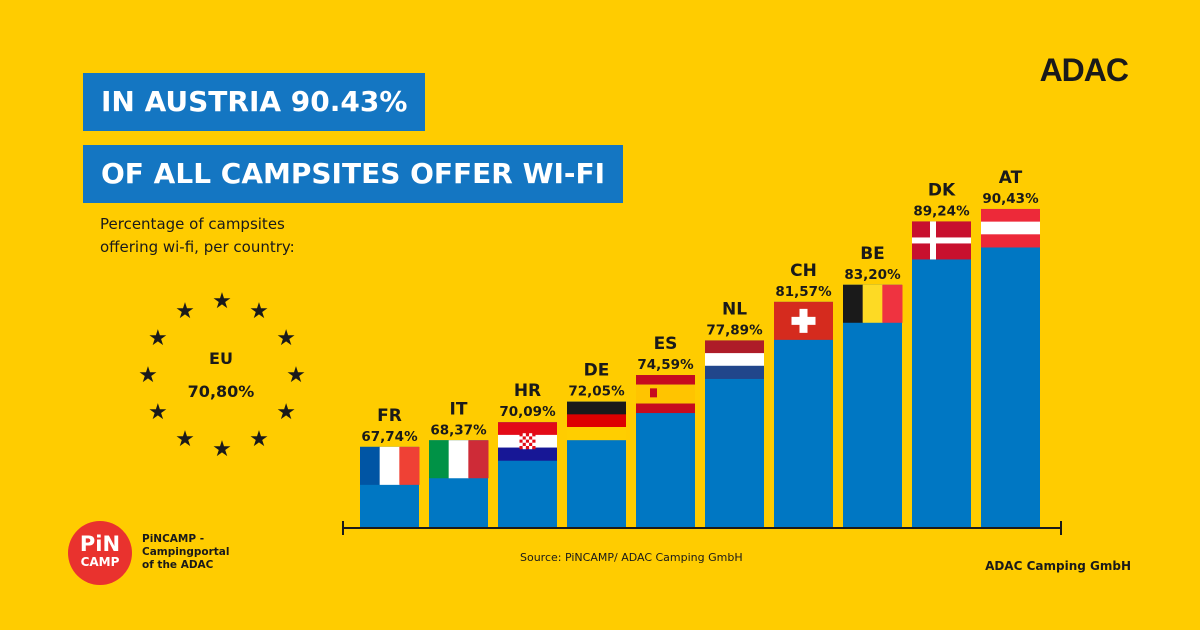 The width and height of the screenshot is (1200, 630). I want to click on bar-group-dk: 89,24% DK, so click(941, 354).